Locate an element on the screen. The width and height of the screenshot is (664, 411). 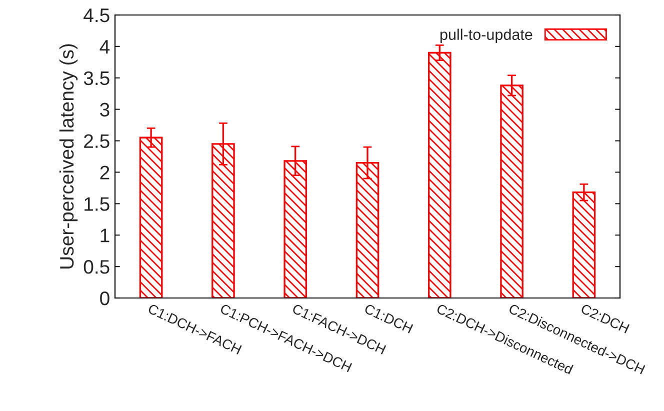
y-tick-label: 2.5 is located at coordinates (97, 141).